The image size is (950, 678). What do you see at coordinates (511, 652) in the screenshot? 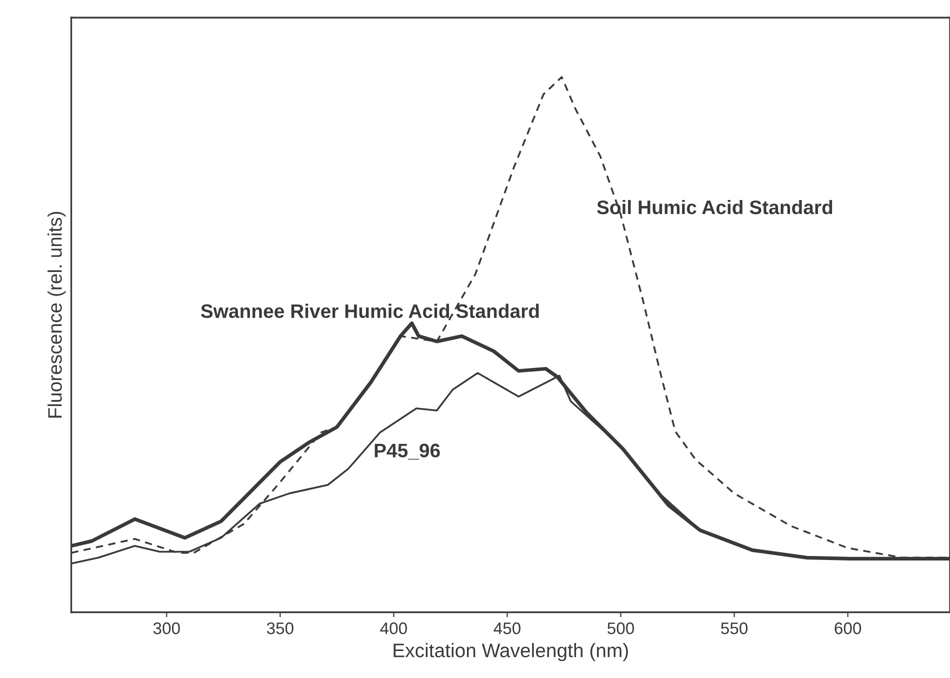
I see `x-axis-title: Excitation Wavelength (nm)` at bounding box center [511, 652].